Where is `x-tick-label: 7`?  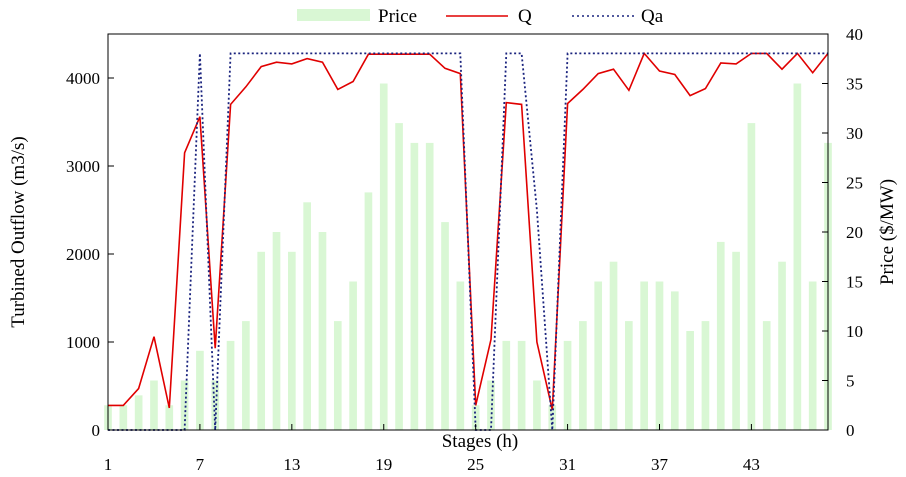
x-tick-label: 7 is located at coordinates (200, 464).